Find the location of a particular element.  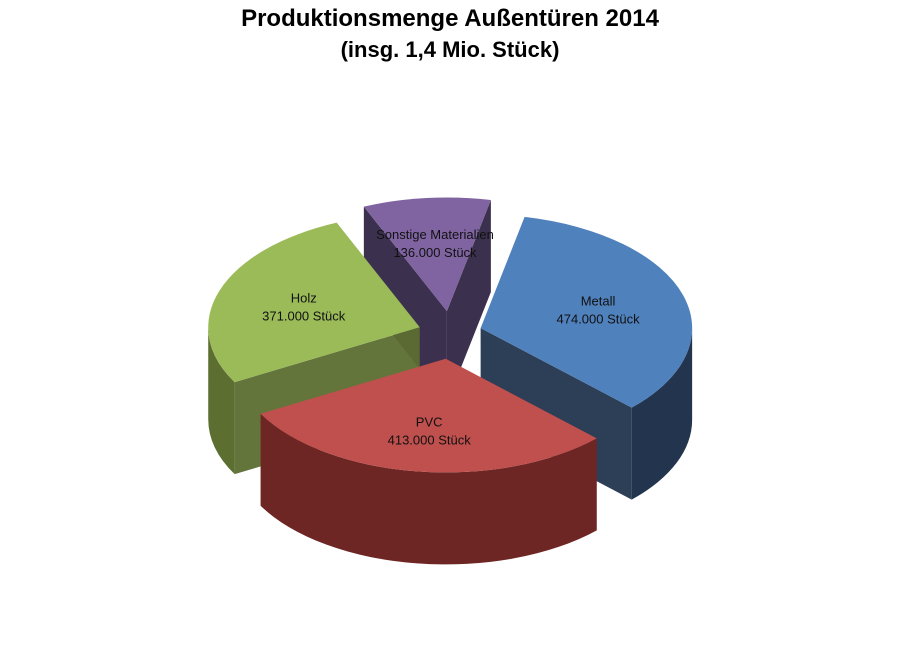

pie-slice-top-metall is located at coordinates (586, 312).